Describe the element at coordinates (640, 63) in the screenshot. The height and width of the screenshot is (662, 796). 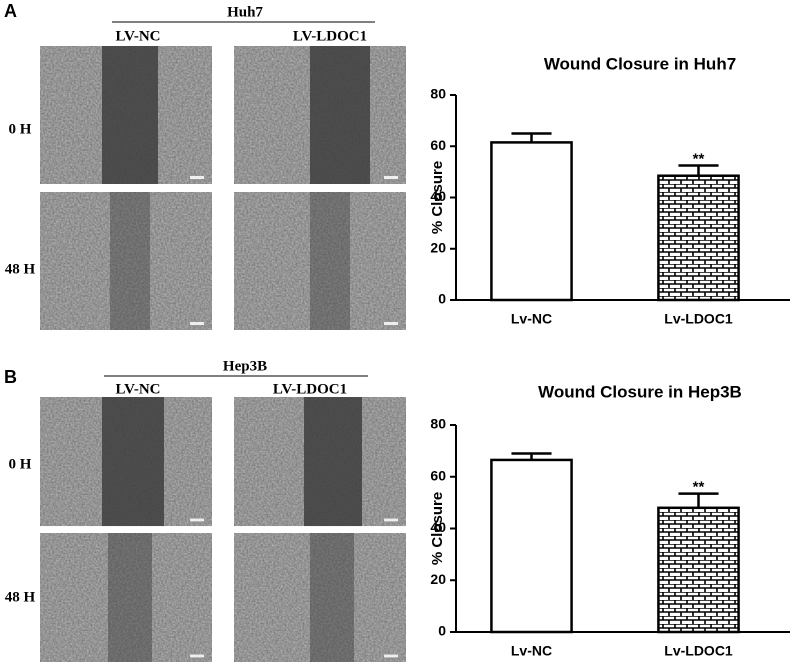
I see `chart-title: Wound Closure in Huh7` at that location.